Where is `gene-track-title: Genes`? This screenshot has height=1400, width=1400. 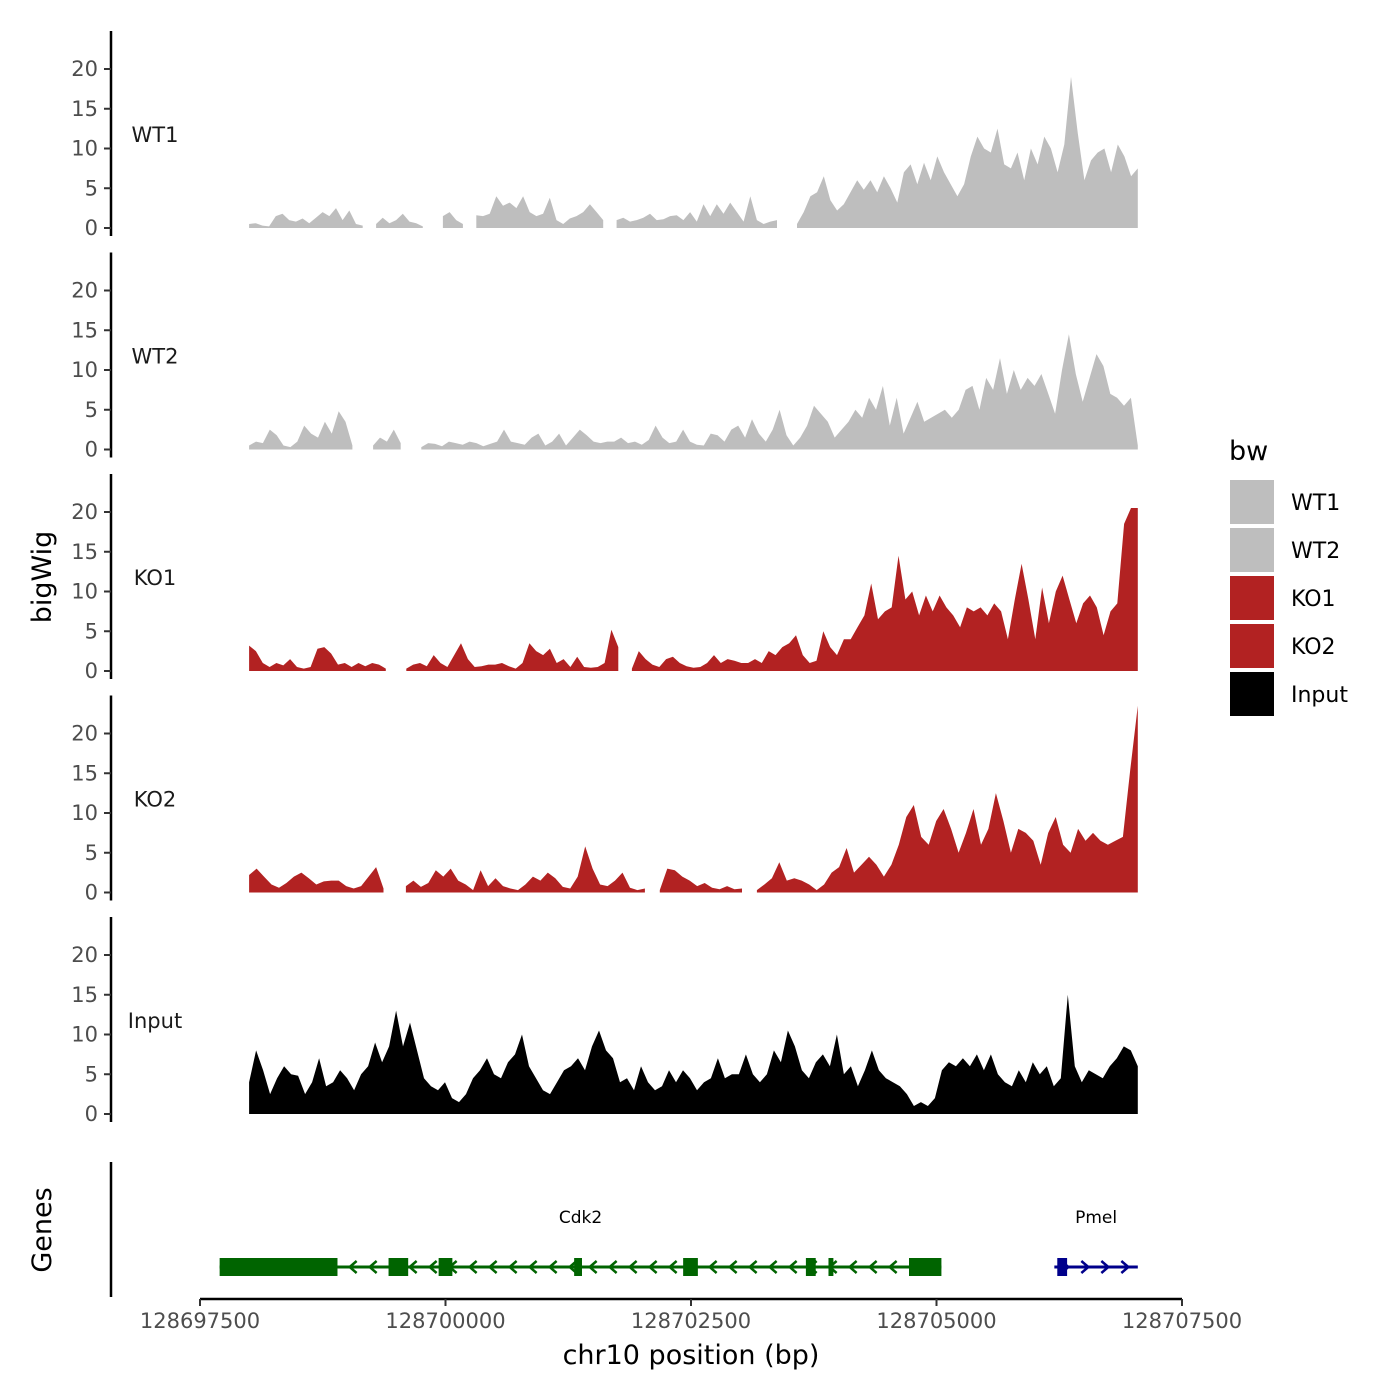 gene-track-title: Genes is located at coordinates (42, 1229).